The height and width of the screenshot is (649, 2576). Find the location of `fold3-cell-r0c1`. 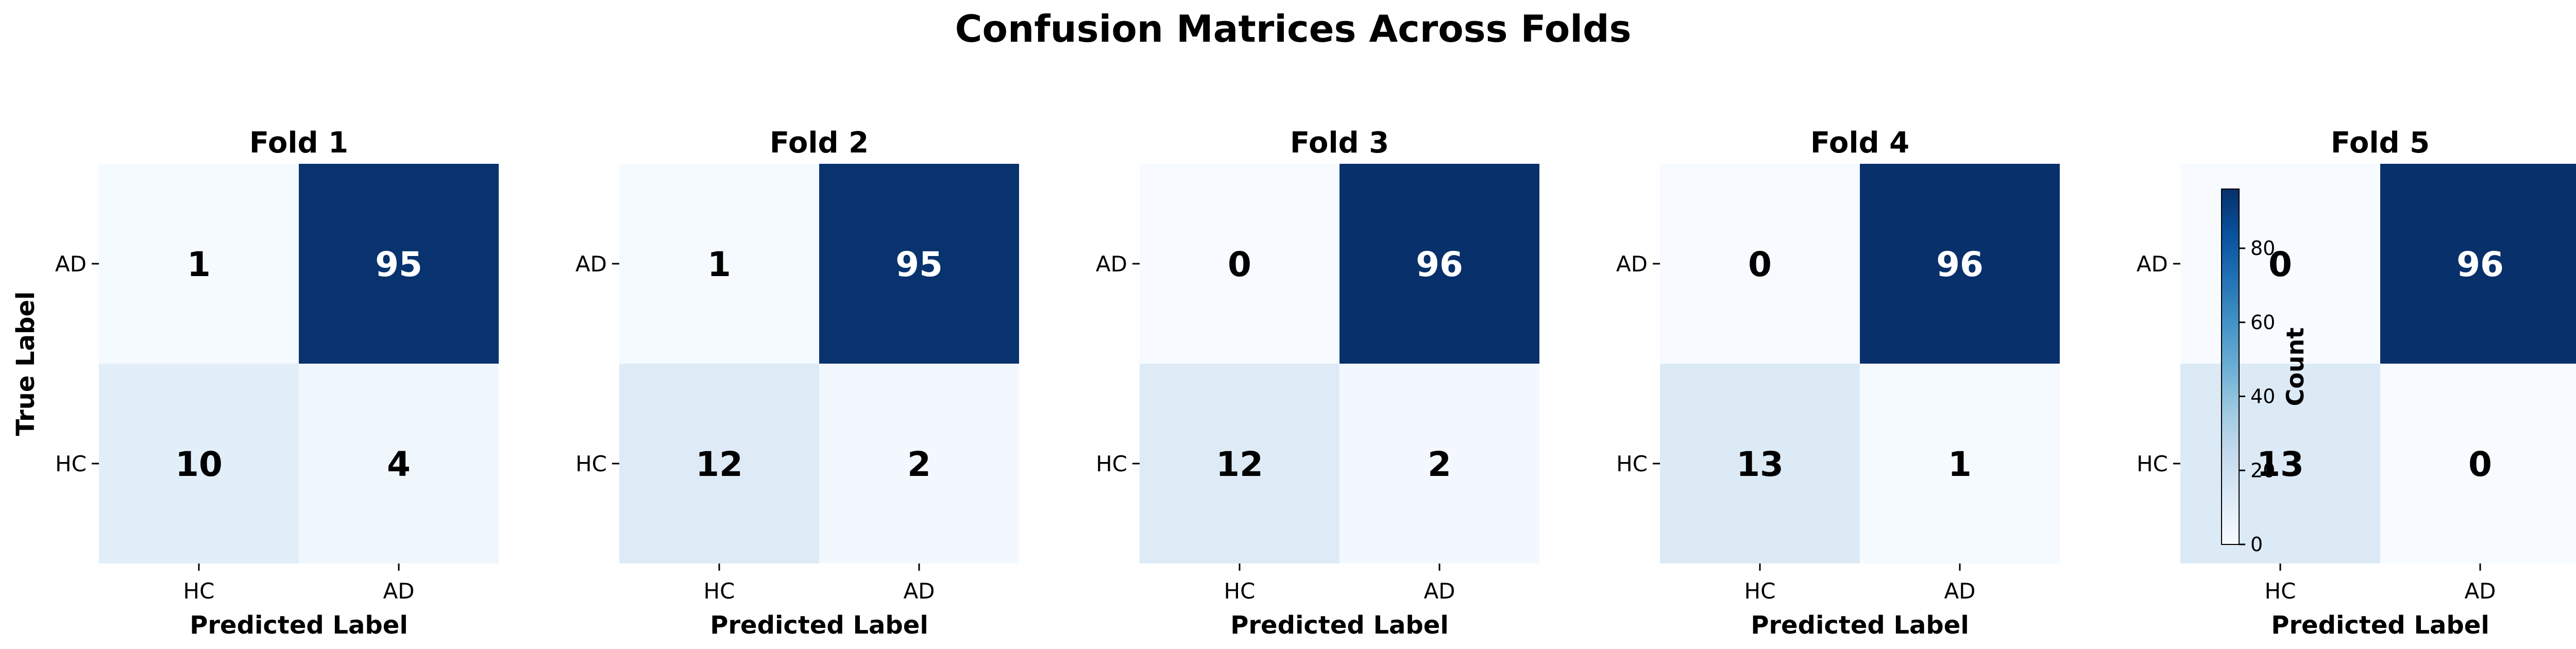

fold3-cell-r0c1 is located at coordinates (1439, 264).